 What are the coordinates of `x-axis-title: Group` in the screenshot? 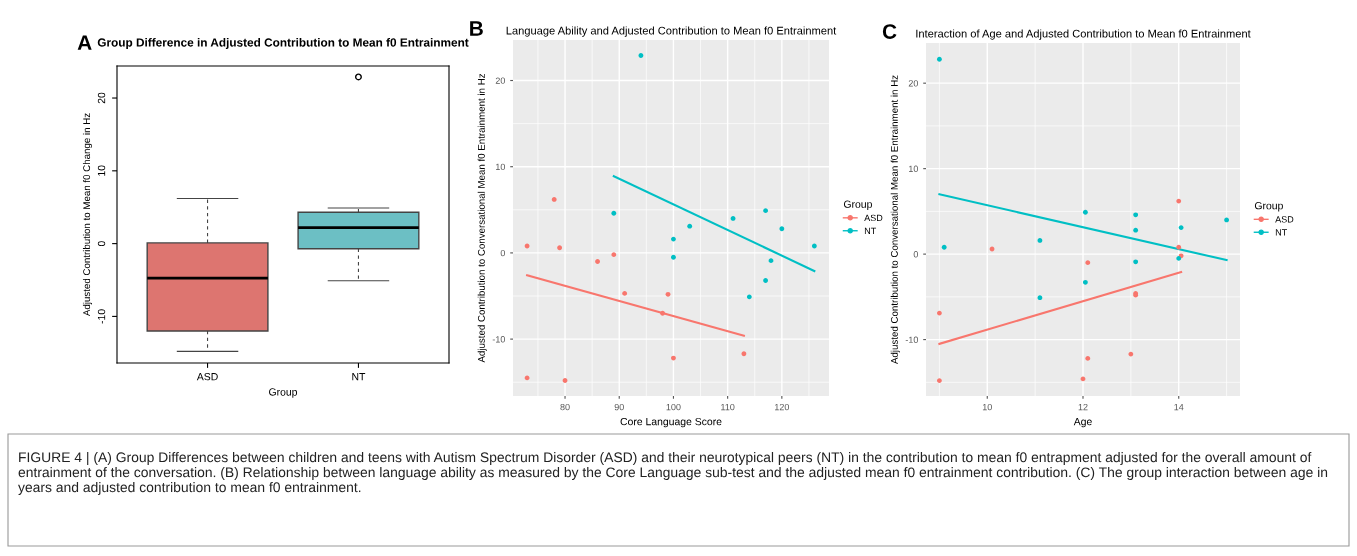 It's located at (283, 393).